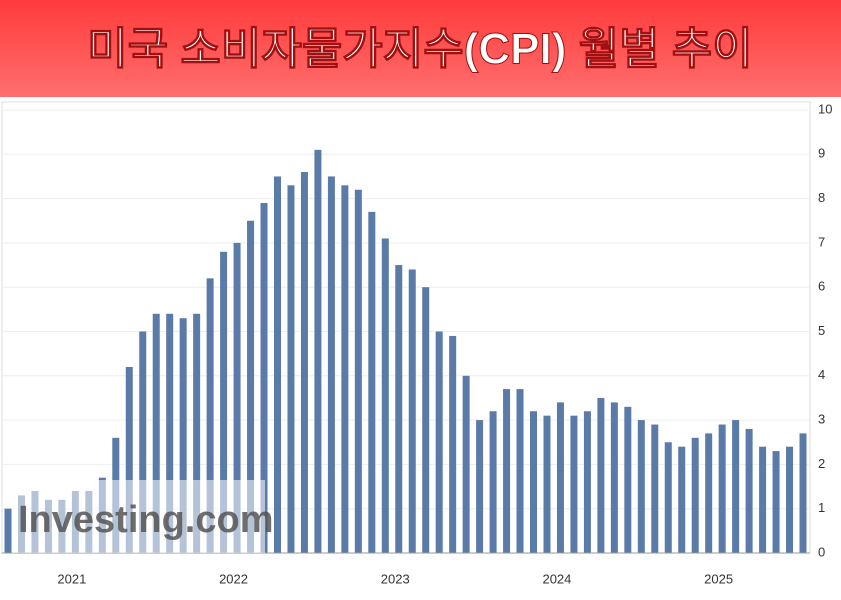 The width and height of the screenshot is (841, 600). What do you see at coordinates (821, 197) in the screenshot?
I see `y-tick-label: 8` at bounding box center [821, 197].